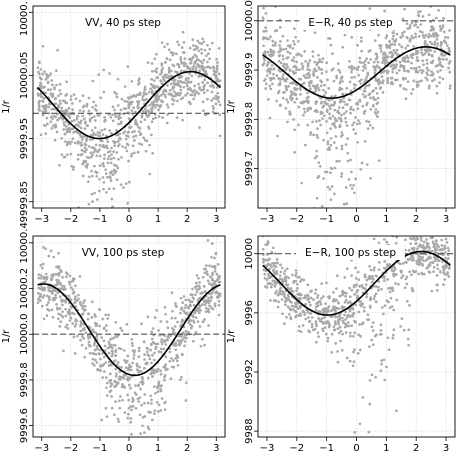  I want to click on y-tick-label: 9999.7, so click(249, 168).